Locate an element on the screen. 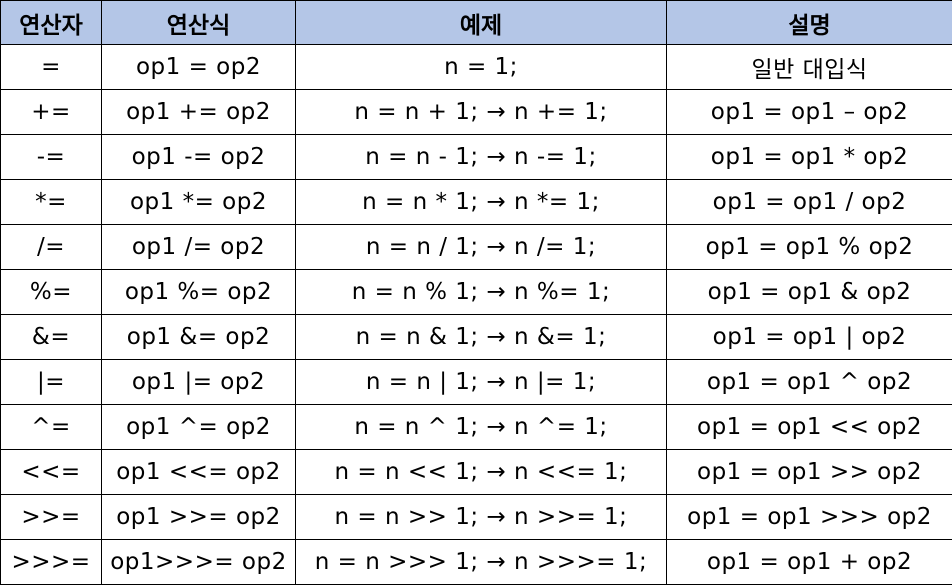 The width and height of the screenshot is (952, 585). table-row: = op1 = op2 n = 1; 일반 대입식 is located at coordinates (476, 67).